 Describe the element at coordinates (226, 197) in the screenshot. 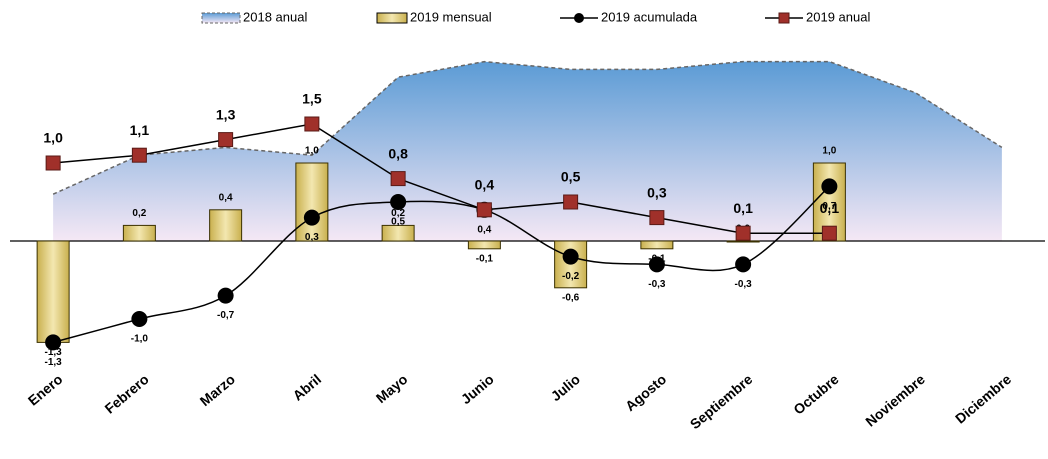

I see `bar-value-label: 0,4` at that location.